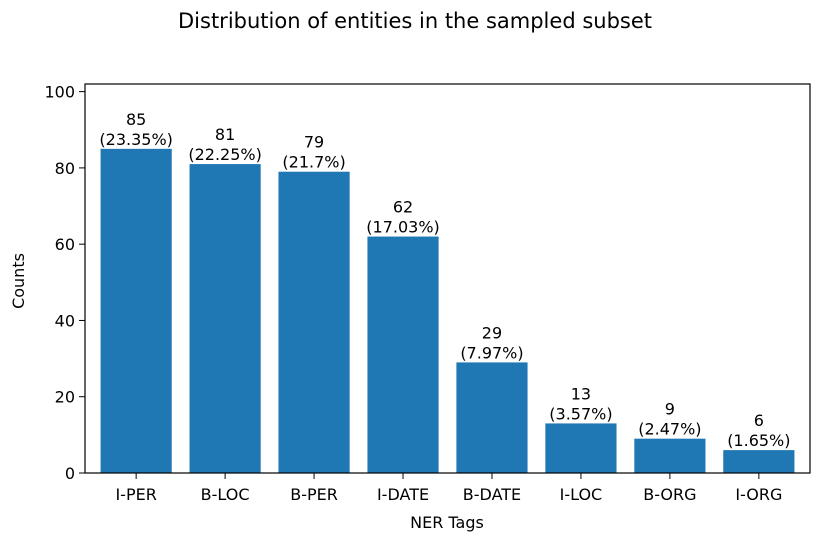 Image resolution: width=830 pixels, height=554 pixels. Describe the element at coordinates (65, 168) in the screenshot. I see `y-tick-label: 80` at that location.